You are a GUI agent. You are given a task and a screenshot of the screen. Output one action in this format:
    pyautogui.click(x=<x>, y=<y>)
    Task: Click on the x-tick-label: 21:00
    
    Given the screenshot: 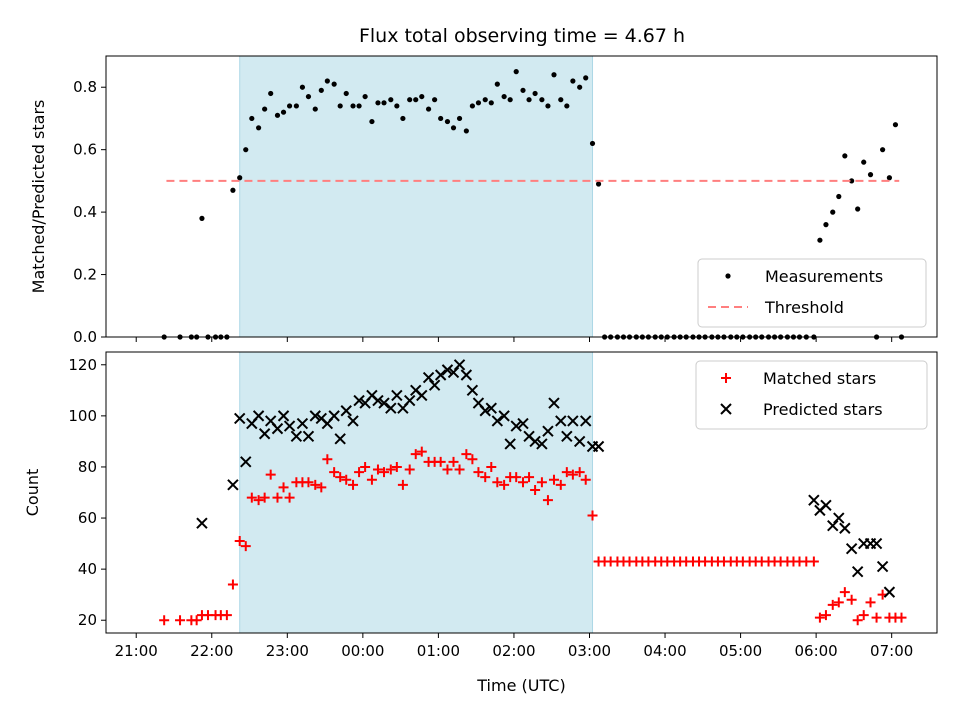 What is the action you would take?
    pyautogui.click(x=136, y=651)
    